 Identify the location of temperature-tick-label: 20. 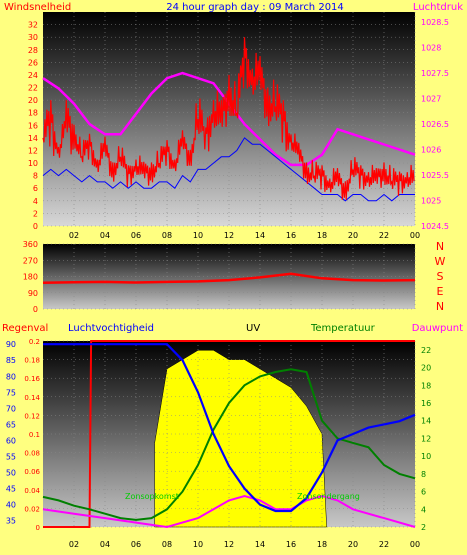
(426, 368).